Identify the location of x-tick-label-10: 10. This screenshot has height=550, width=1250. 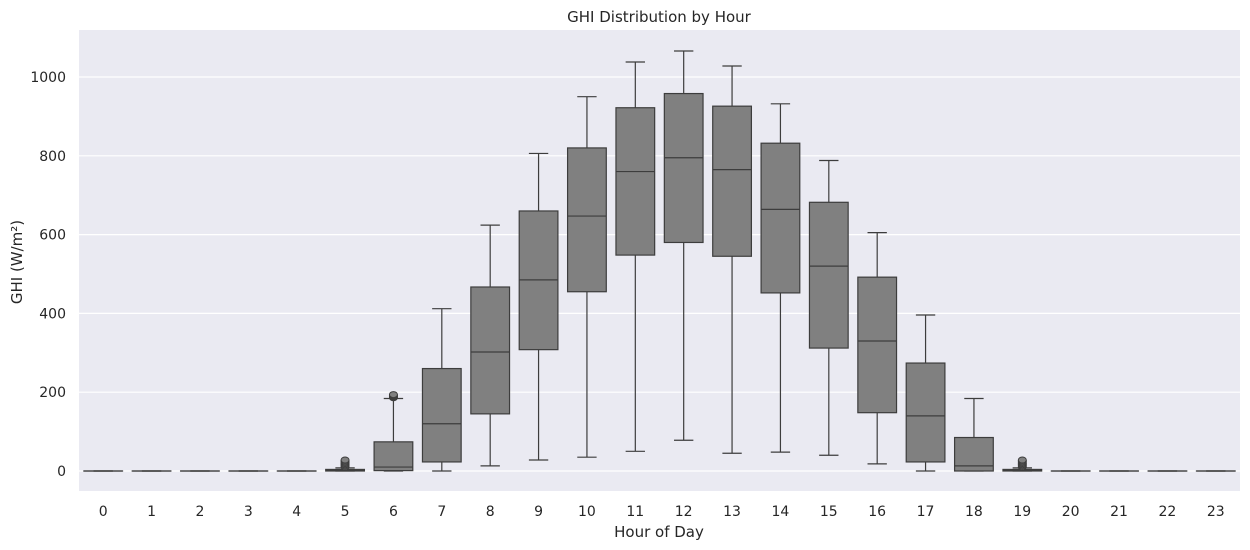
(587, 512).